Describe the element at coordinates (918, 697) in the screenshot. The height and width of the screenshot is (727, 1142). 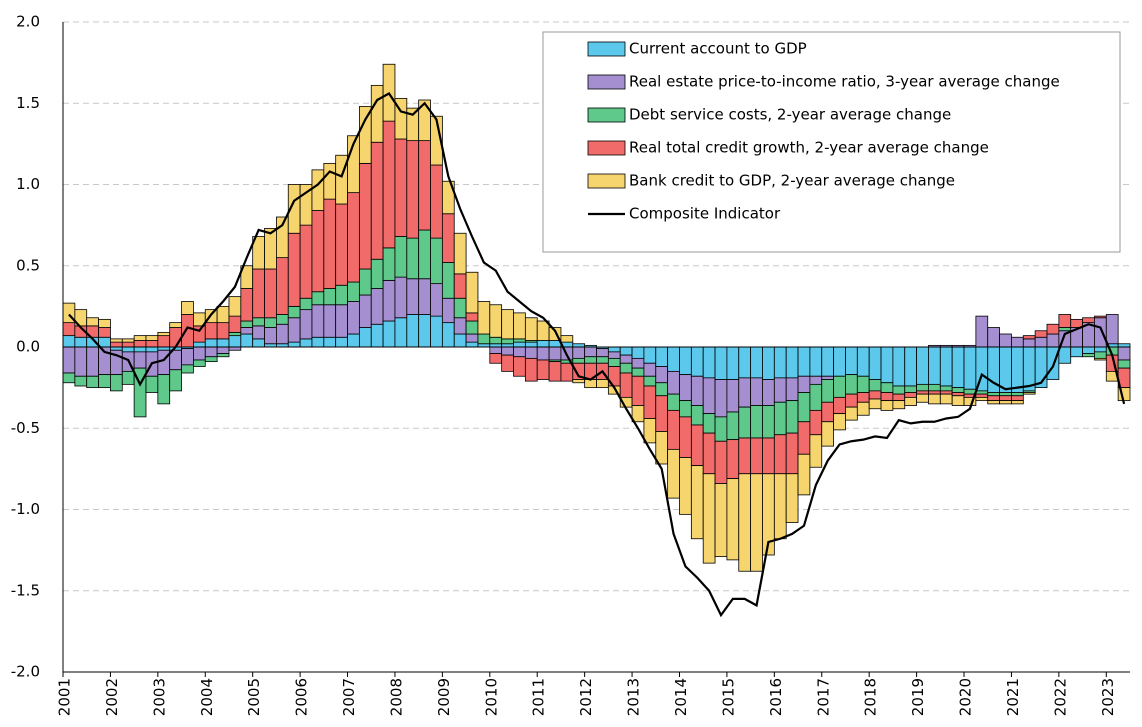
I see `x-tick-label: 2019` at that location.